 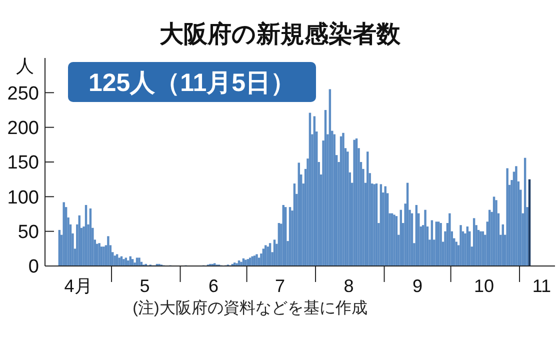 I want to click on text: (注)大阪府の資料などを基に作成, so click(x=250, y=308).